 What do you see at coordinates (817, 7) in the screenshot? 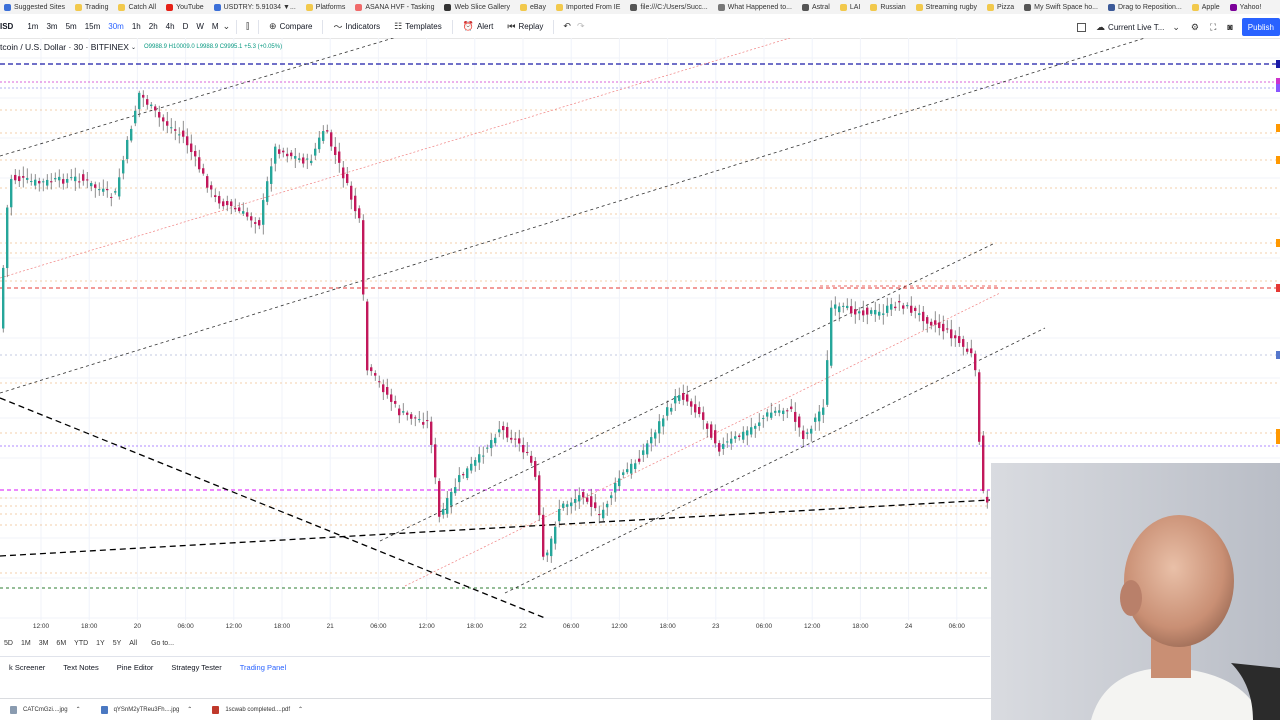
I see `bookmark-item: Astral` at bounding box center [817, 7].